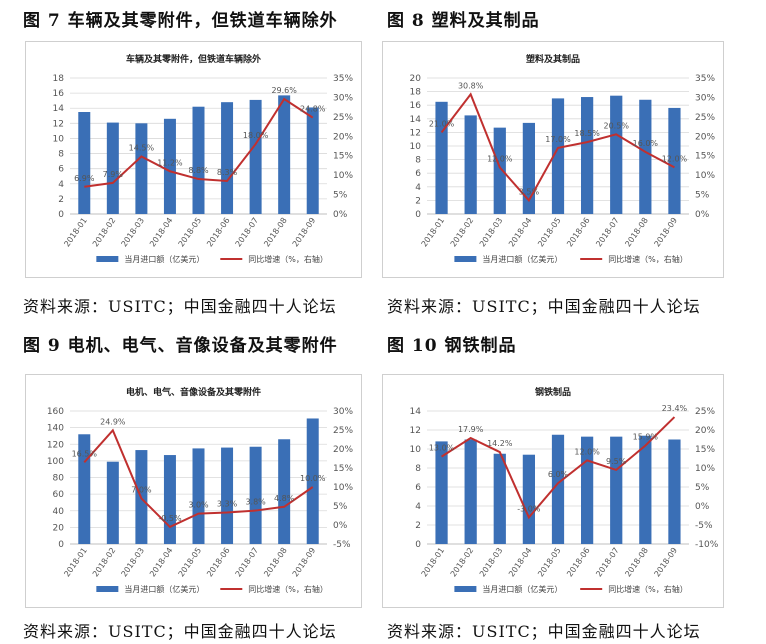 This screenshot has width=766, height=644. What do you see at coordinates (442, 123) in the screenshot?
I see `data-label: 21.0%` at bounding box center [442, 123].